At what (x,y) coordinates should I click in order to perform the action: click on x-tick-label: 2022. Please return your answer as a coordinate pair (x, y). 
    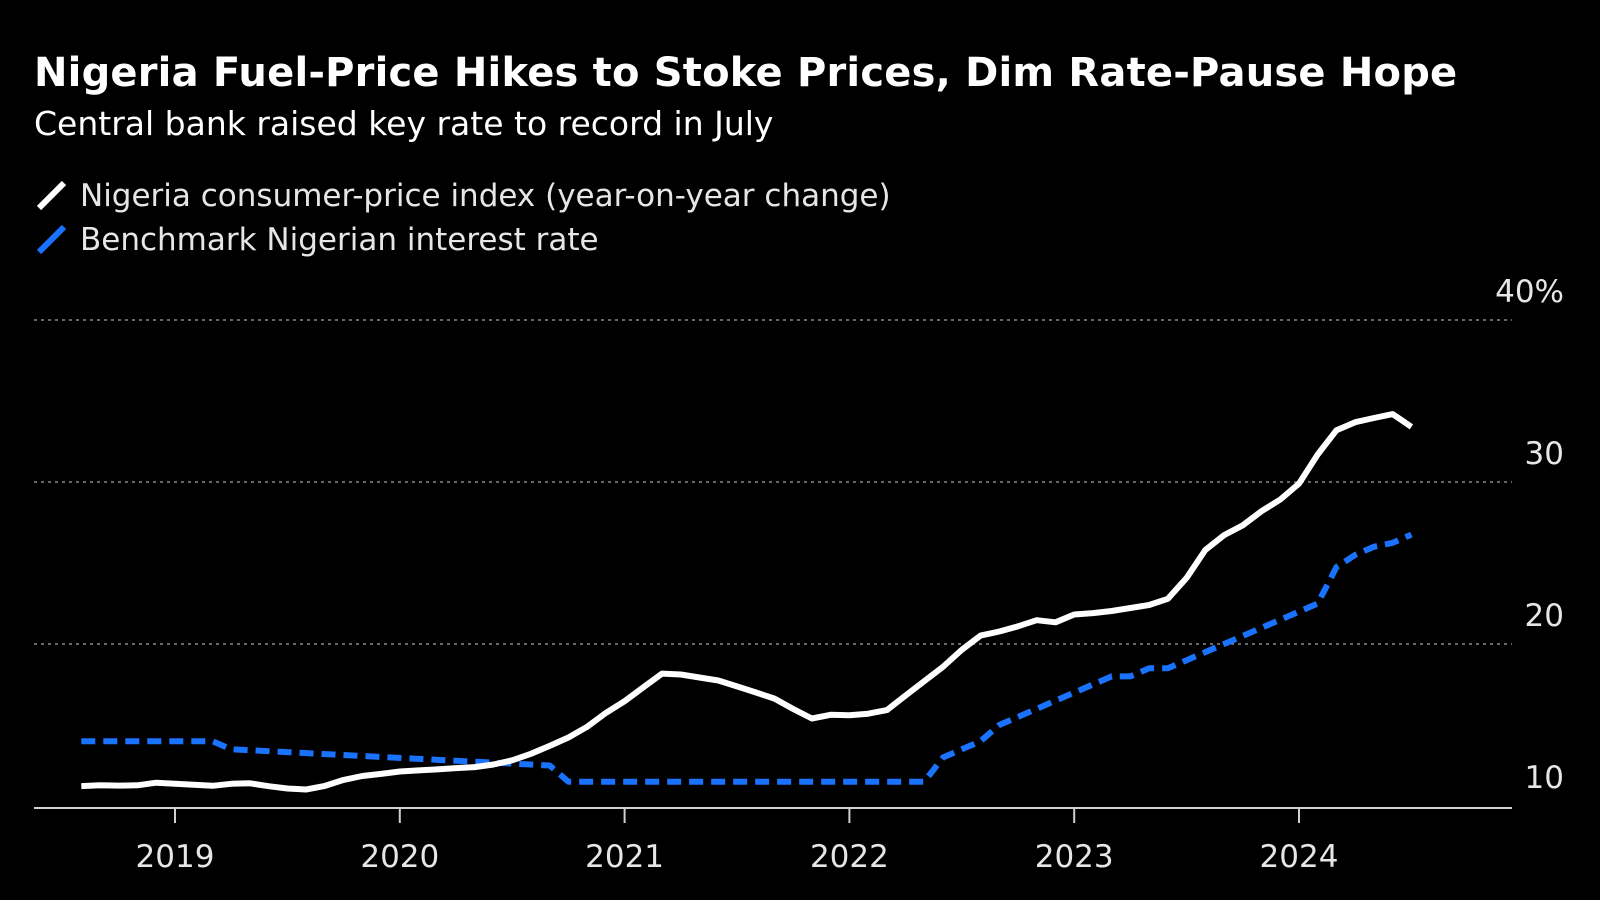
    Looking at the image, I should click on (849, 857).